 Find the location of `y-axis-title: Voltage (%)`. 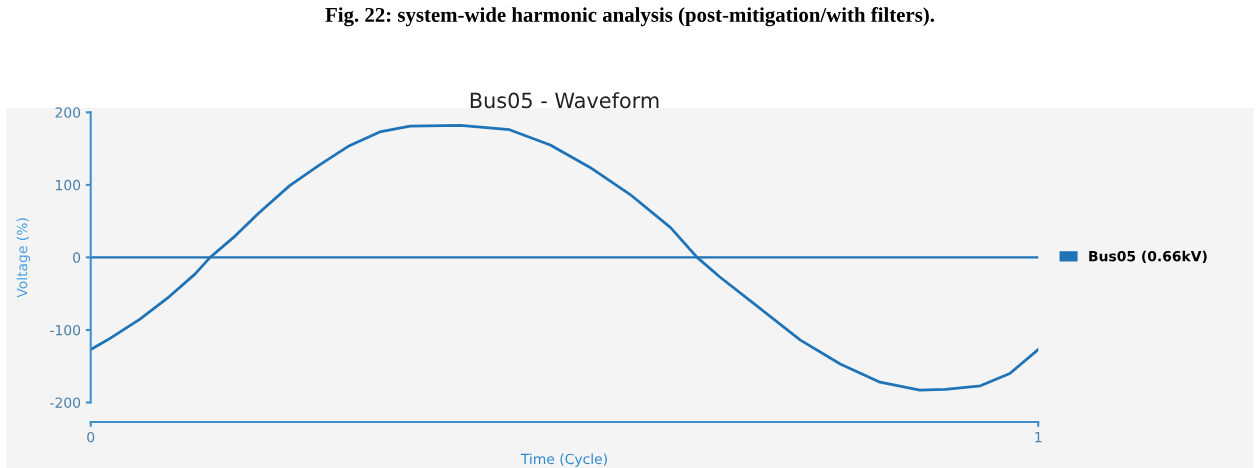

y-axis-title: Voltage (%) is located at coordinates (23, 258).